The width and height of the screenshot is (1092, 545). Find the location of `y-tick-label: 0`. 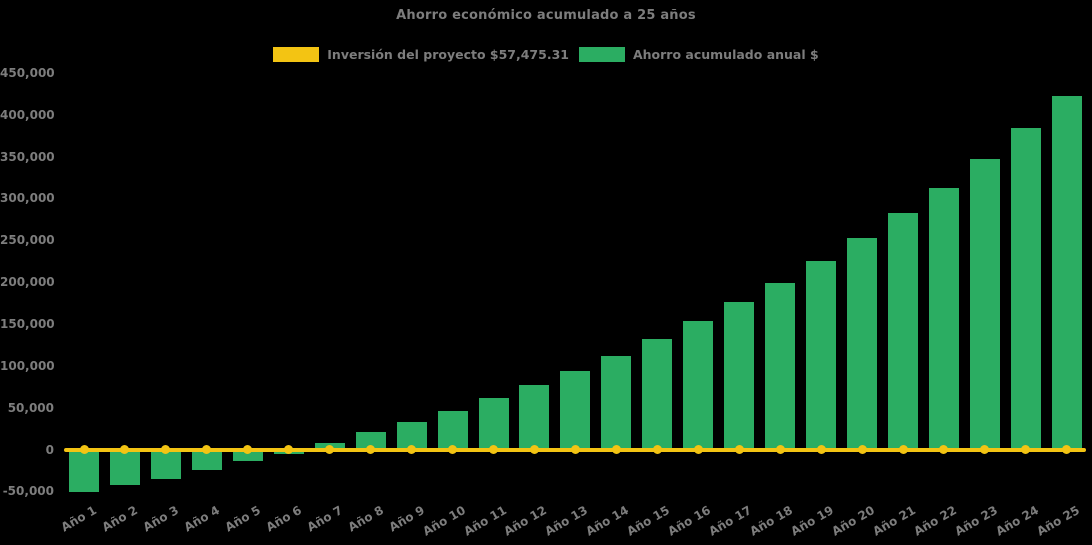

y-tick-label: 0 is located at coordinates (49, 449).